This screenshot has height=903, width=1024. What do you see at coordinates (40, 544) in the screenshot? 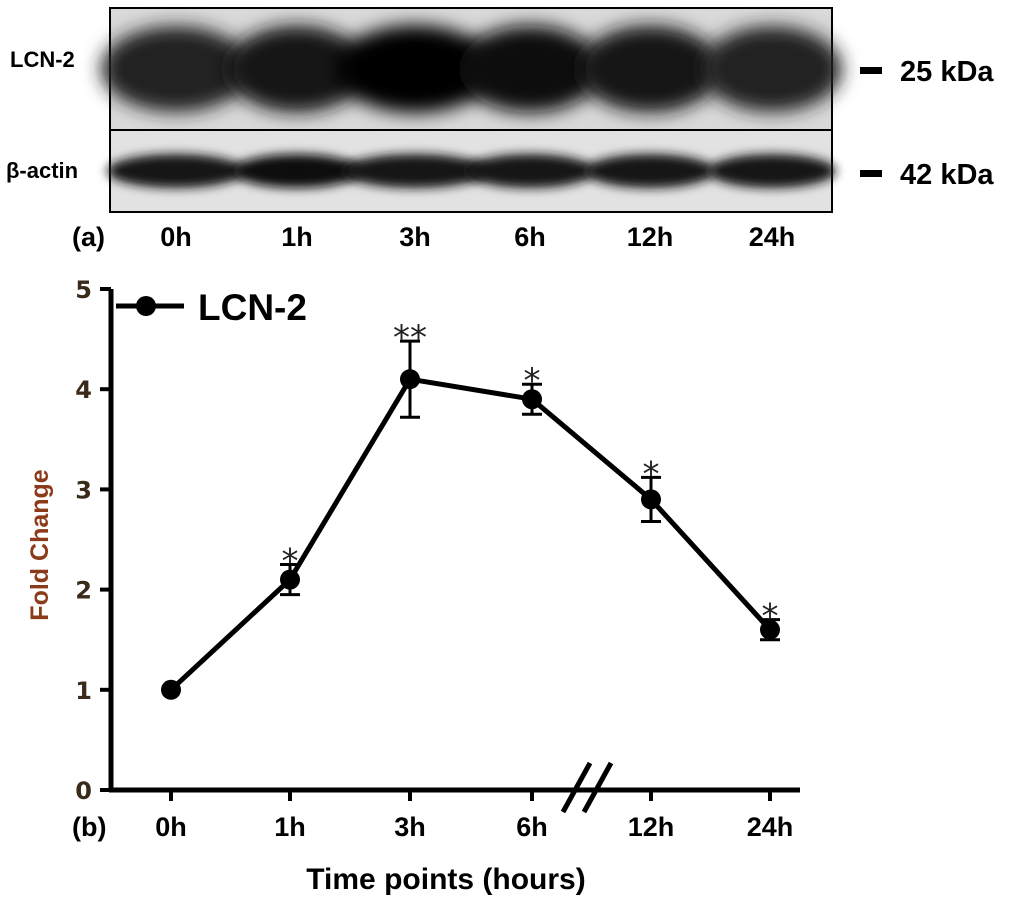
I see `y-axis-label: Fold Change` at bounding box center [40, 544].